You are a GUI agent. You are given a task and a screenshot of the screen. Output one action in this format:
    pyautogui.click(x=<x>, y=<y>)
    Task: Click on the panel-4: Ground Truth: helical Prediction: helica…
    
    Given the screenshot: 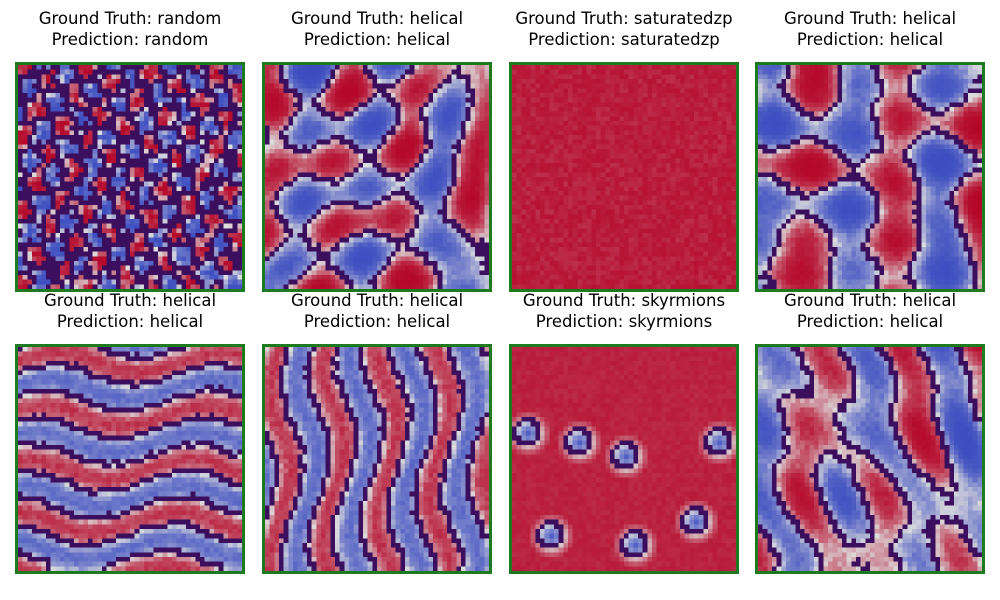 What is the action you would take?
    pyautogui.click(x=870, y=150)
    